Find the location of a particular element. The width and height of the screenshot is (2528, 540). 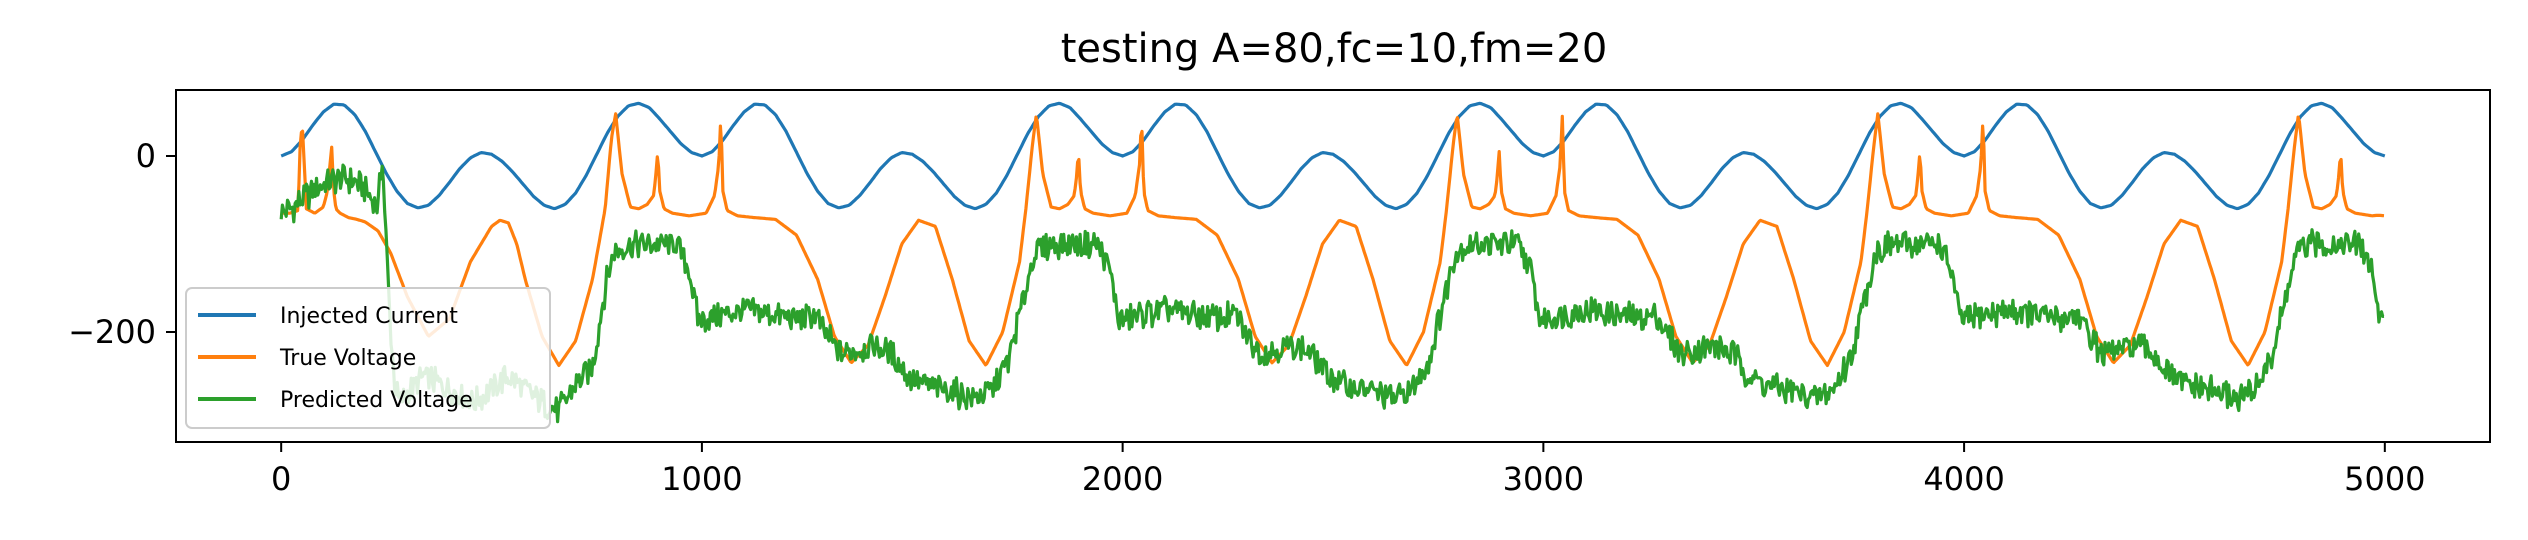

x-tick-label: 0 is located at coordinates (281, 479).